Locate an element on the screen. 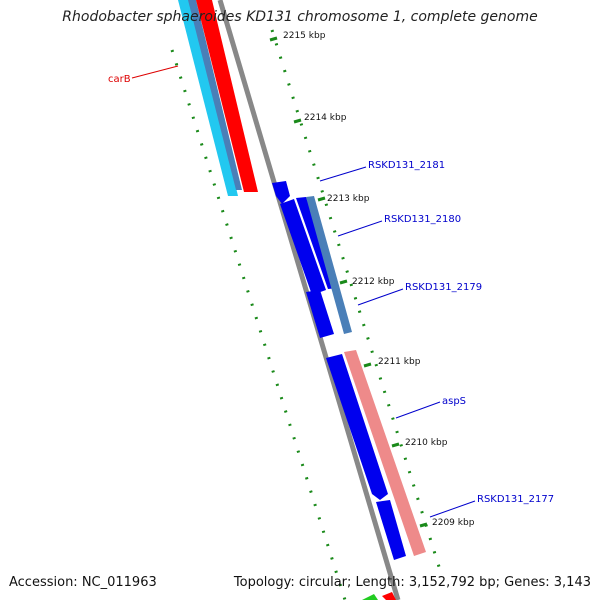  gene-RSKD131-2181-arrow is located at coordinates (281, 192).